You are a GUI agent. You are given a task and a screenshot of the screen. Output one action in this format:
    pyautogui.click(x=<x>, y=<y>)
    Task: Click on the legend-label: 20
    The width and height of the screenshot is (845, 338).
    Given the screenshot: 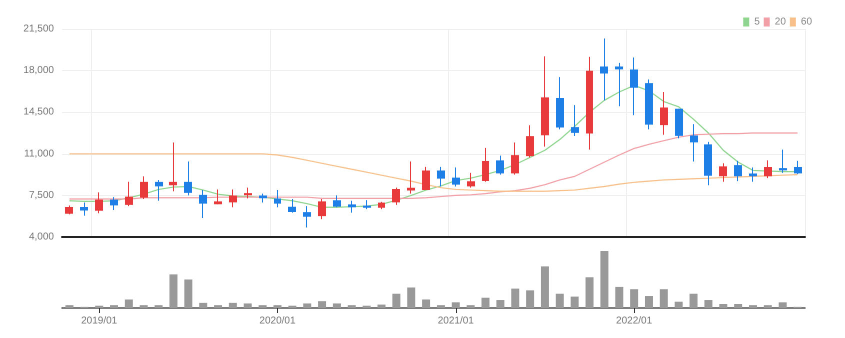 What is the action you would take?
    pyautogui.click(x=780, y=22)
    